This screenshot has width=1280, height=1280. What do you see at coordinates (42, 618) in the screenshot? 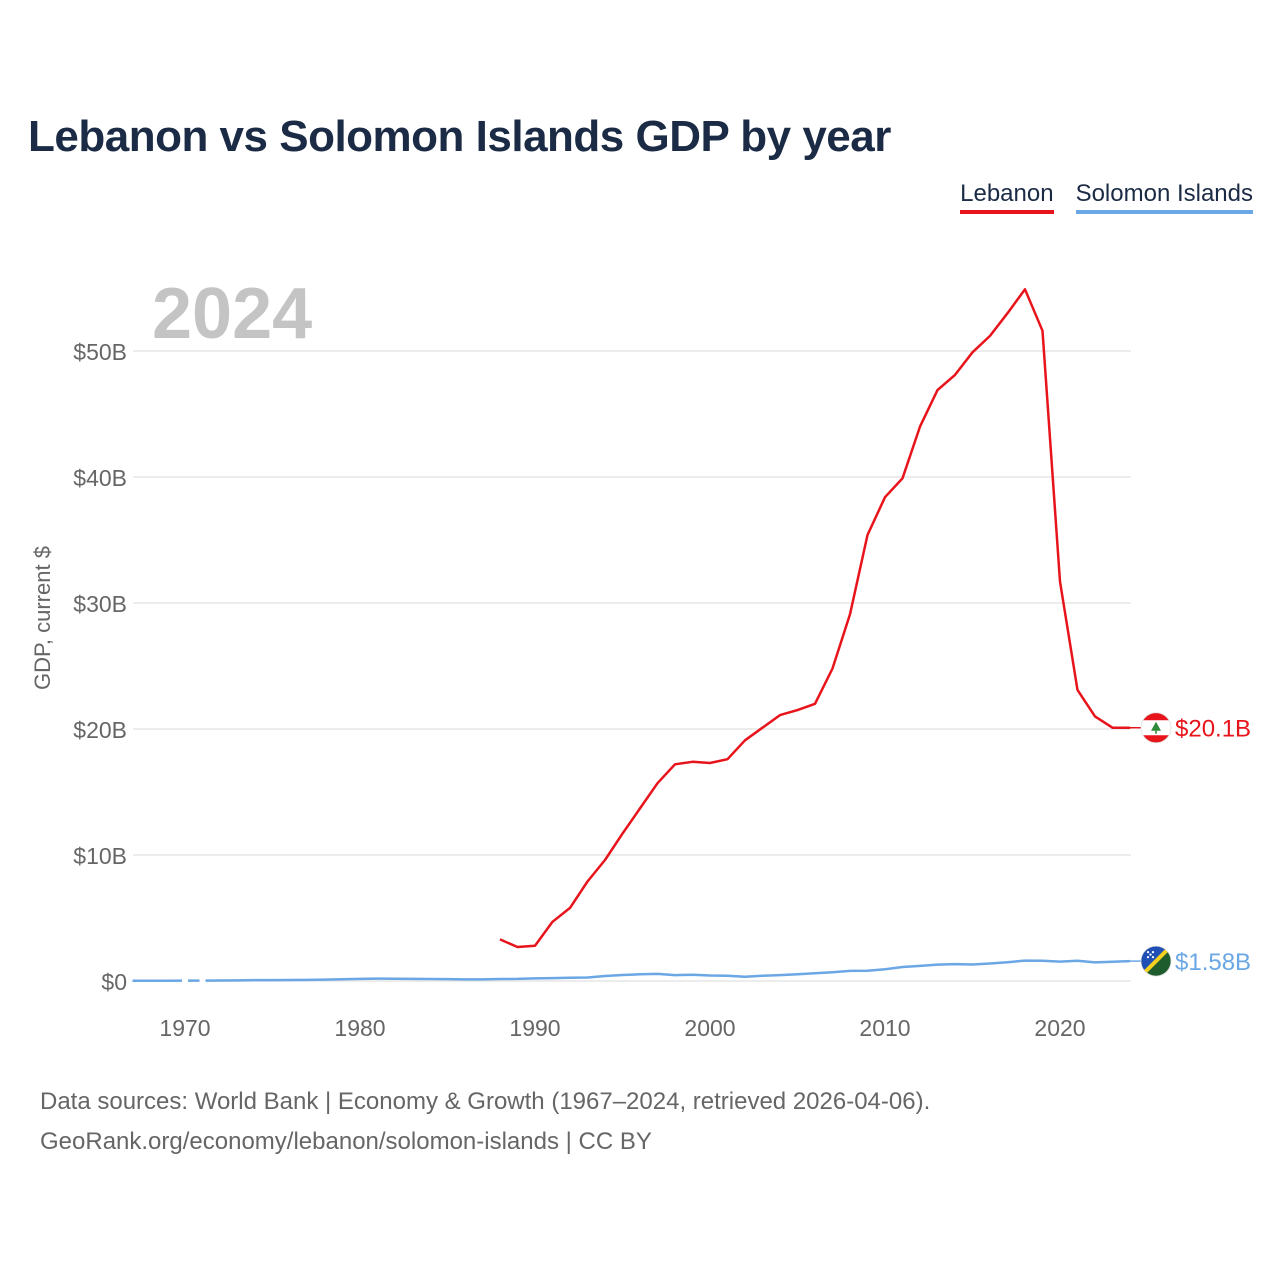
I see `y-axis-label: GDP, current $` at bounding box center [42, 618].